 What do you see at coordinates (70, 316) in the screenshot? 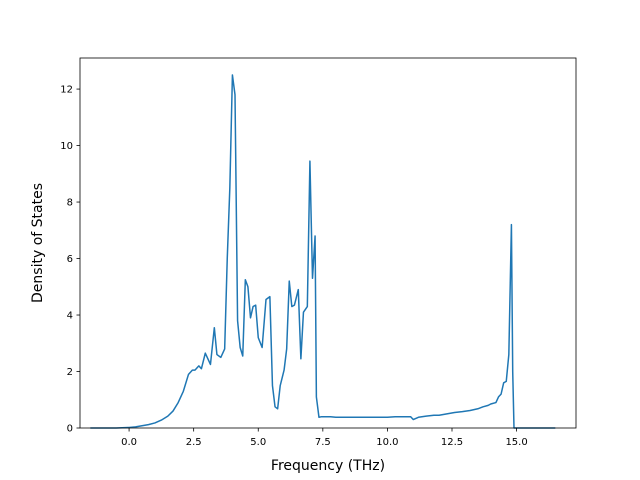
I see `y-tick-label: 4` at bounding box center [70, 316].